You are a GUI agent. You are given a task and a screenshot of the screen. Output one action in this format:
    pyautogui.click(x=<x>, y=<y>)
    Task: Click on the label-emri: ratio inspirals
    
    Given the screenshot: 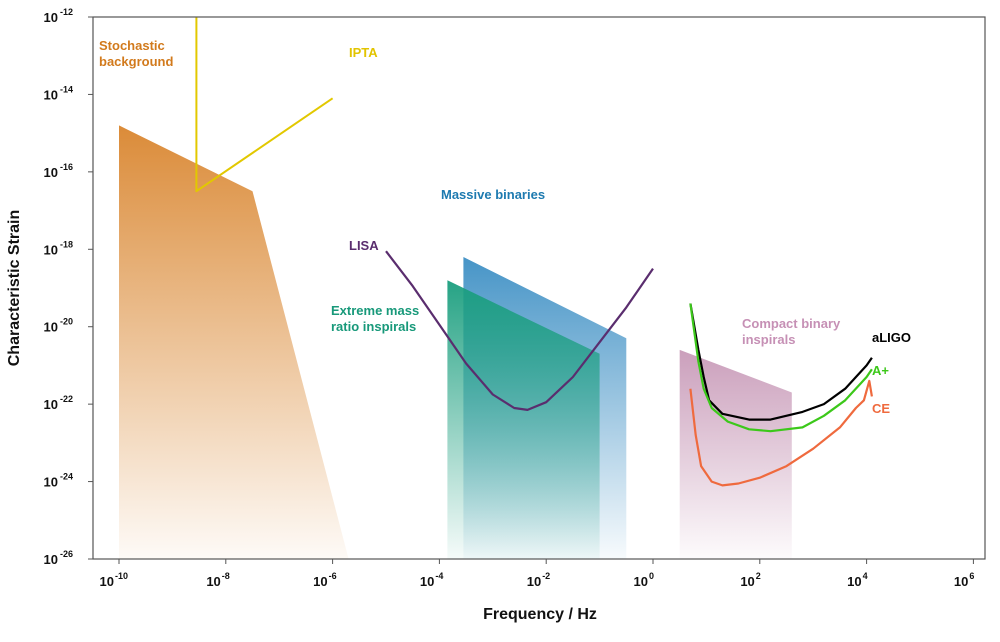 What is the action you would take?
    pyautogui.click(x=373, y=326)
    